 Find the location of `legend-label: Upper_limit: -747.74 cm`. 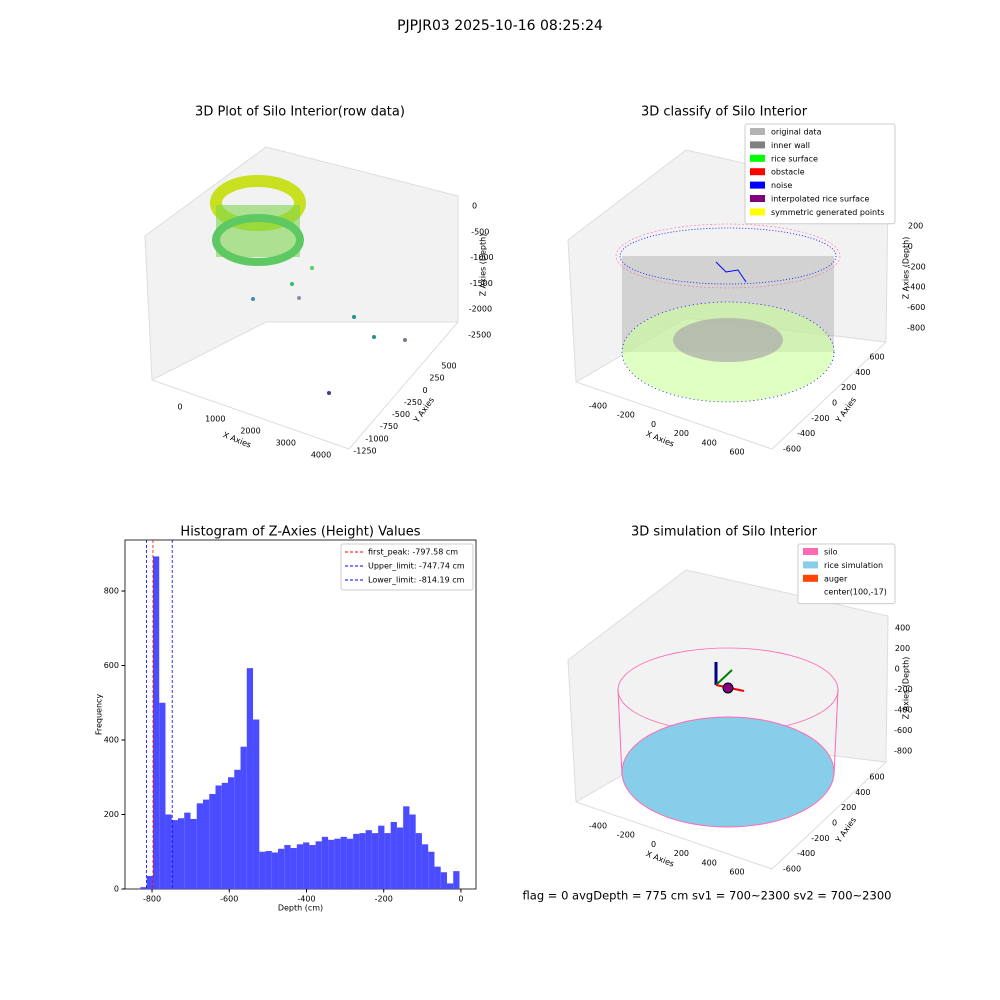

legend-label: Upper_limit: -747.74 cm is located at coordinates (416, 566).